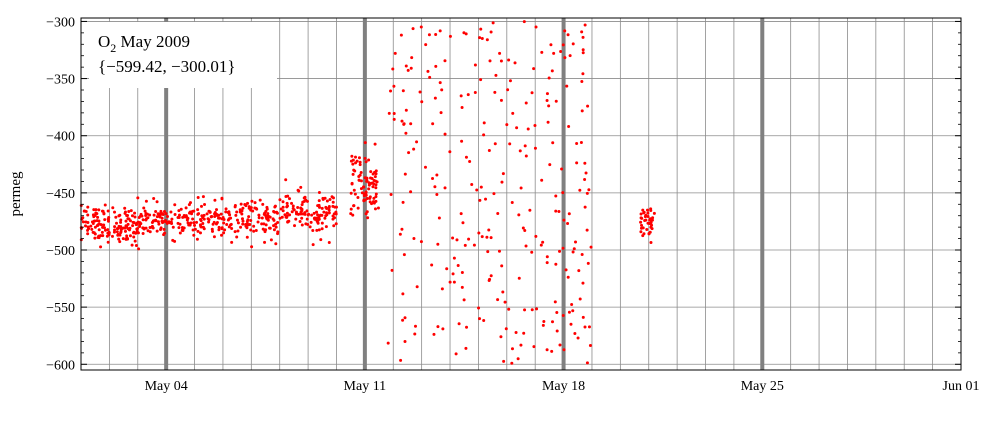 This screenshot has width=1000, height=422. I want to click on legend-box: O2 May 2009 {−599.42, −300.01}, so click(183, 55).